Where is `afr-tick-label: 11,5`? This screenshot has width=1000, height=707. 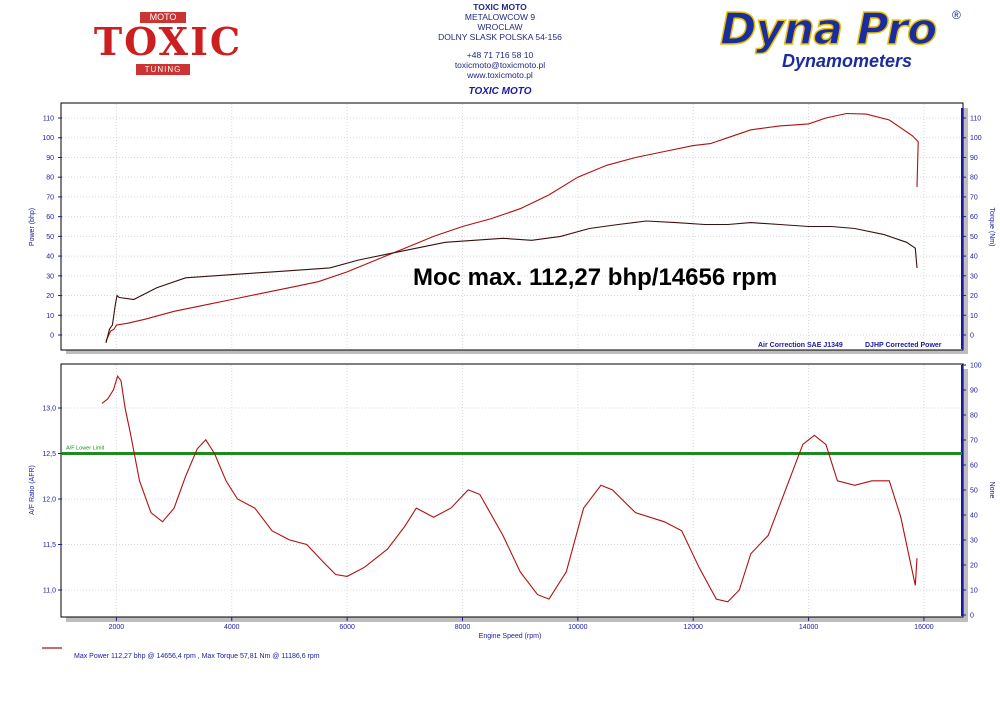 afr-tick-label: 11,5 is located at coordinates (49, 545).